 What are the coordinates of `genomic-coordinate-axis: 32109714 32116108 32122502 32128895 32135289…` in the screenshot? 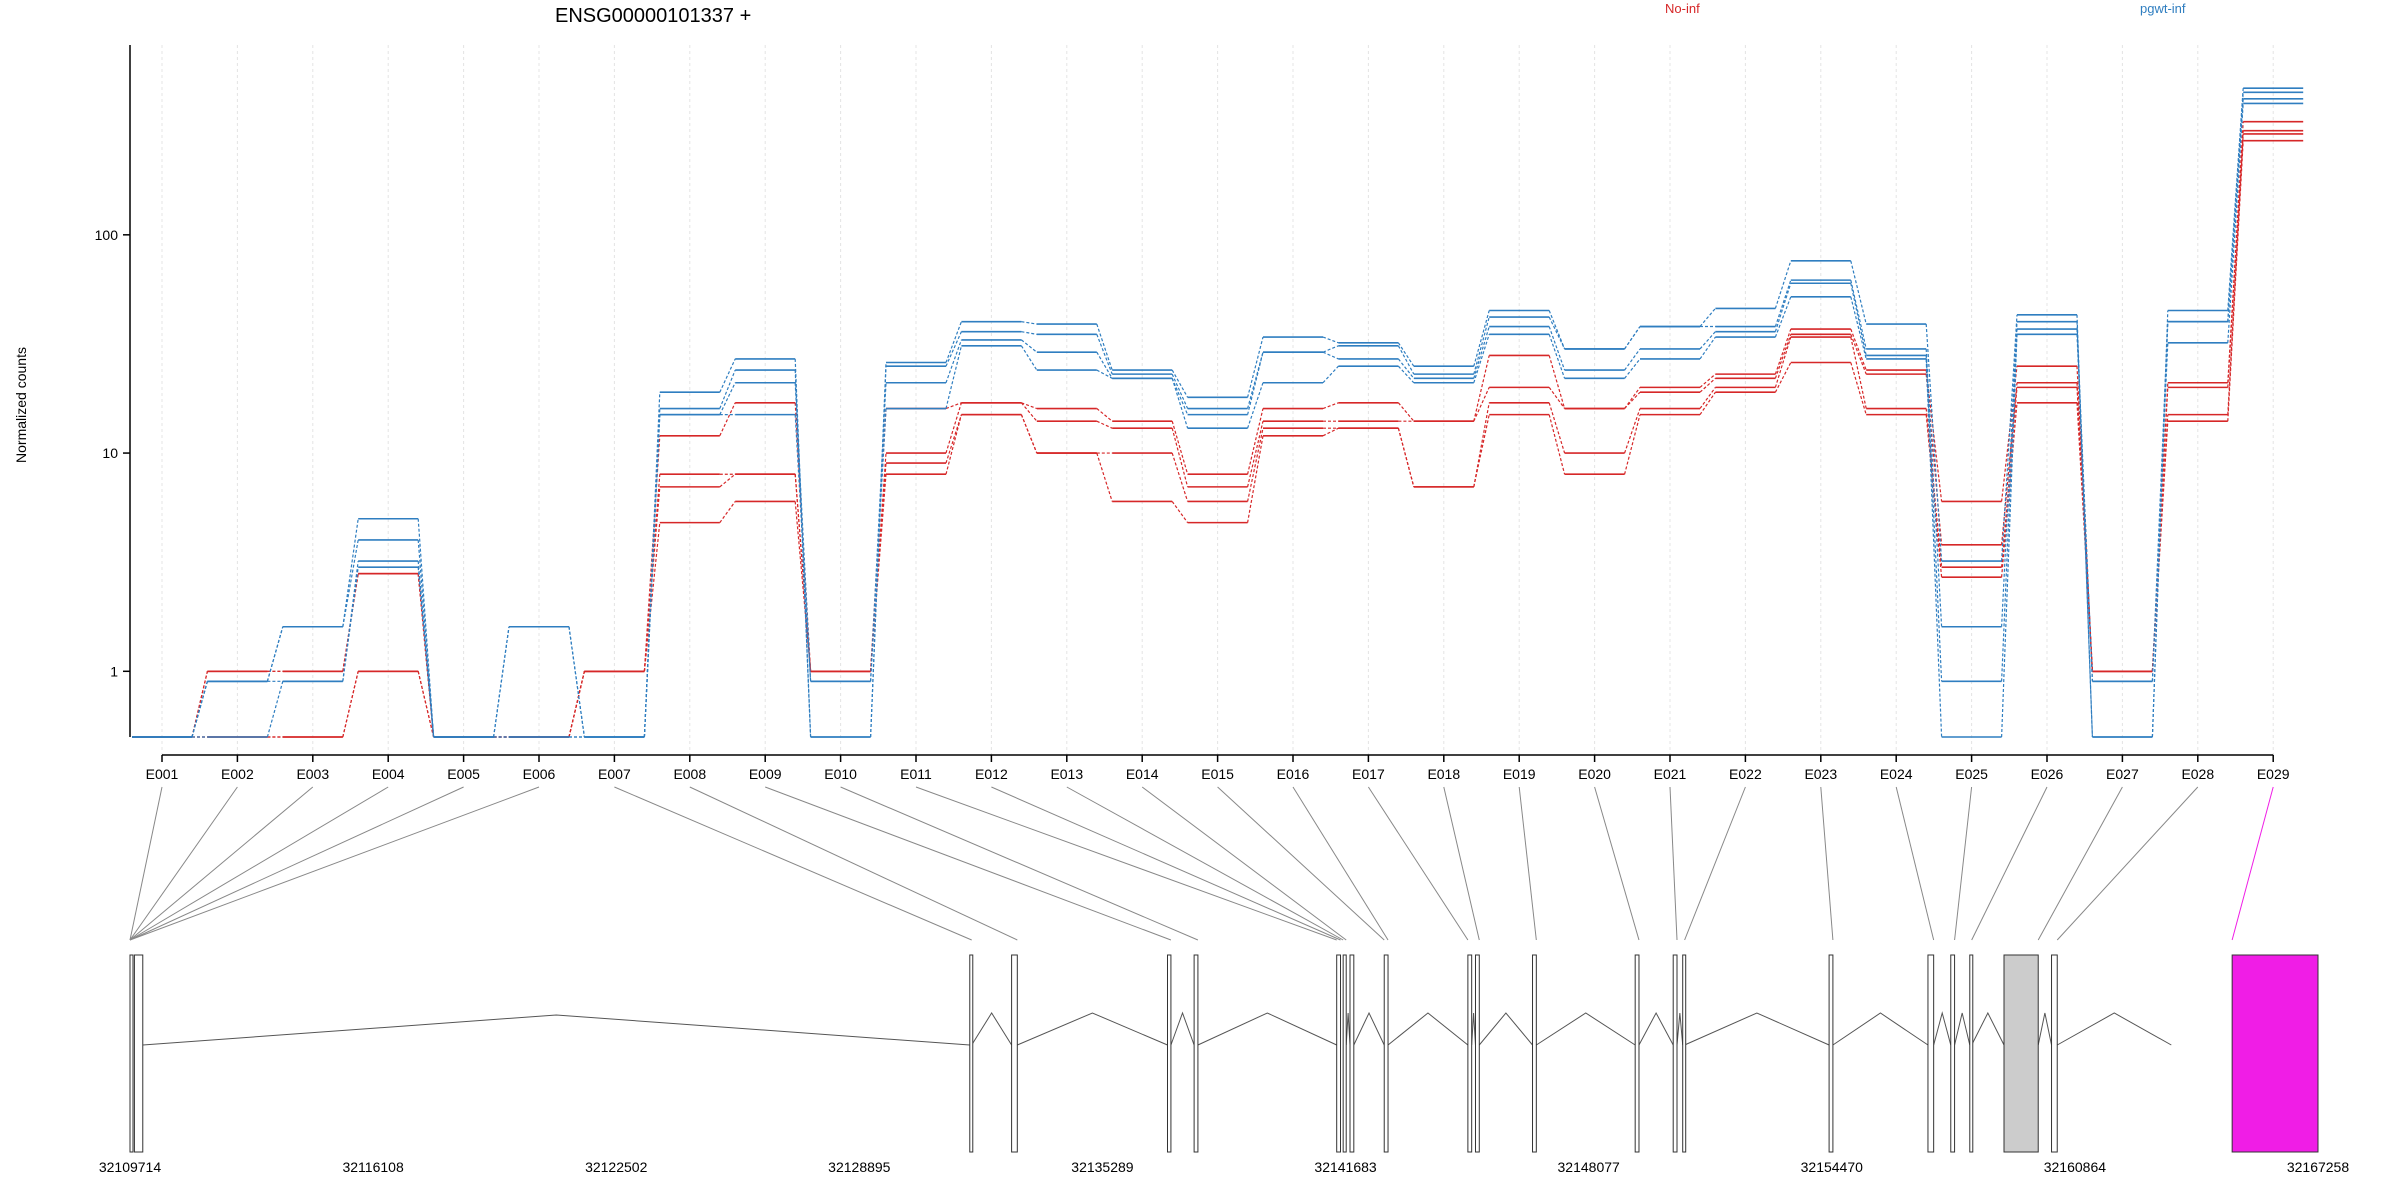 It's located at (1224, 1167).